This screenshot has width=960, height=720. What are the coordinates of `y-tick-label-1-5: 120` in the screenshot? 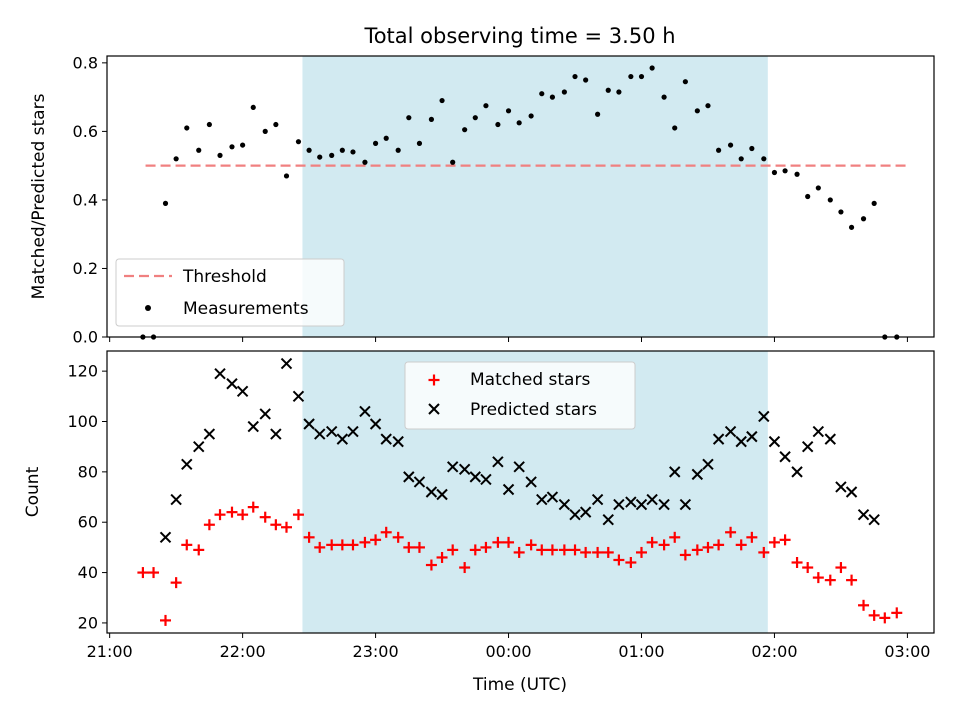 It's located at (82, 371).